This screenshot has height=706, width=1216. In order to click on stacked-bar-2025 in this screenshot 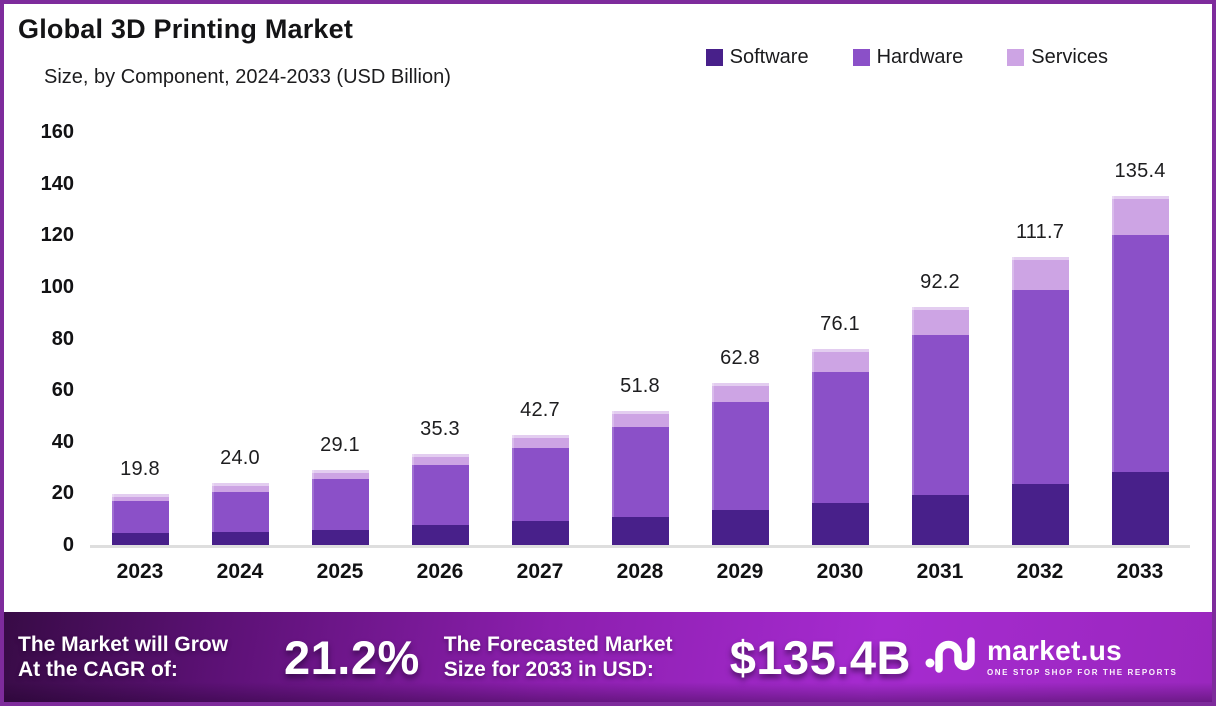, I will do `click(340, 507)`.